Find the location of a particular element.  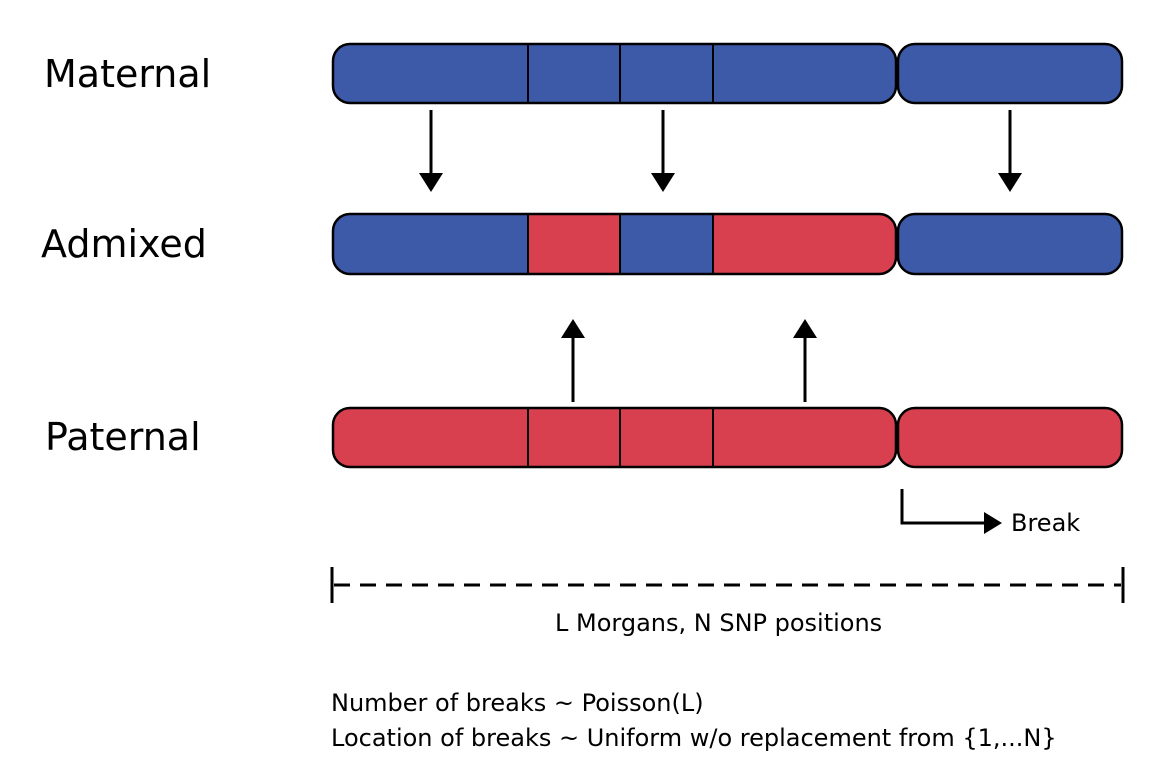

paternal-label: Paternal is located at coordinates (123, 437).